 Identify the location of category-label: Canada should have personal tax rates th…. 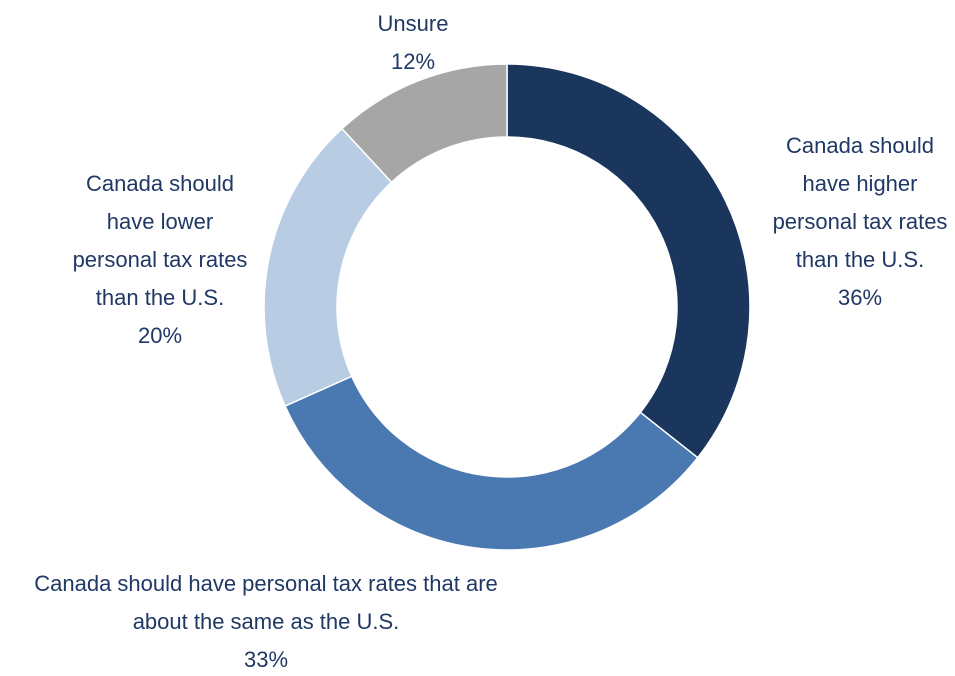
(266, 602).